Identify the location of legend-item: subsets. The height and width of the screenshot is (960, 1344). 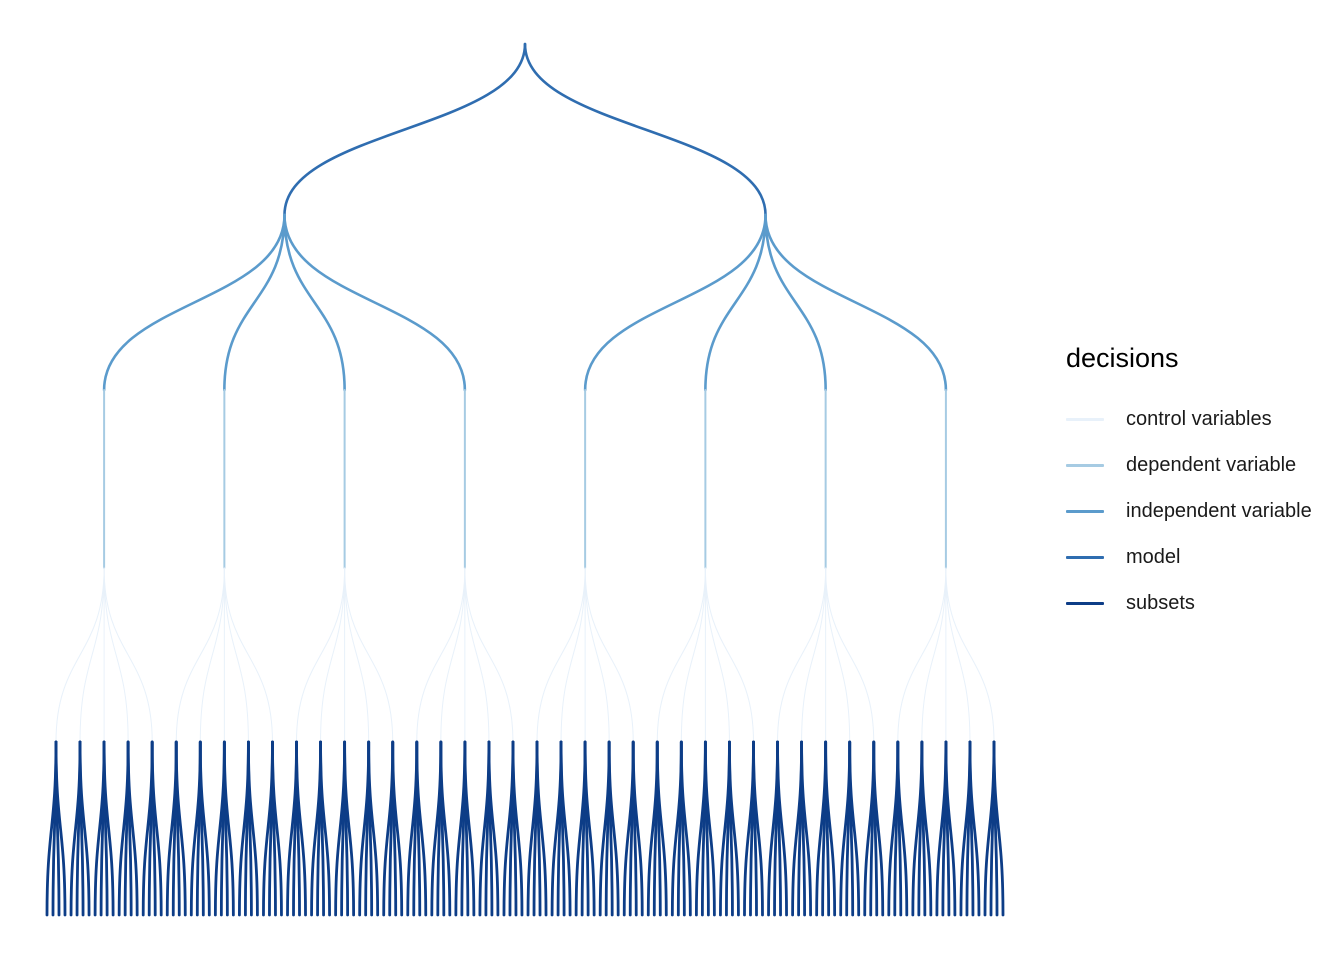
(1205, 603).